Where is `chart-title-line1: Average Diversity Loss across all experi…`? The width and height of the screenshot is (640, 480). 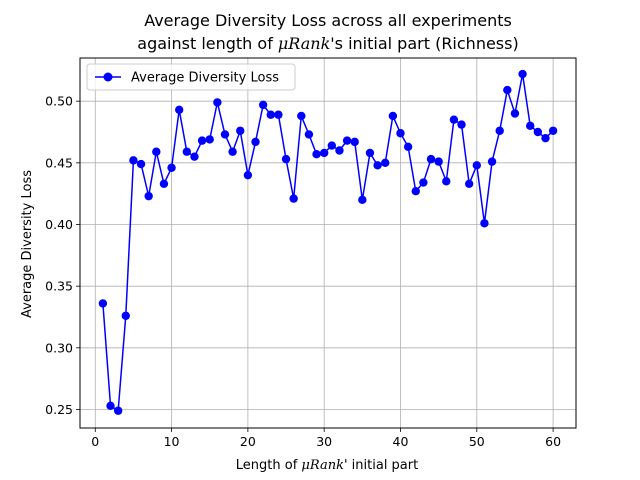 chart-title-line1: Average Diversity Loss across all experi… is located at coordinates (328, 20).